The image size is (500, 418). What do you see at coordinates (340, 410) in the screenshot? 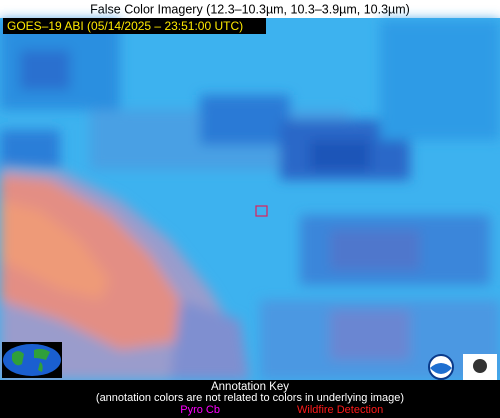
I see `wildfire-key: Wildfire Detection` at bounding box center [340, 410].